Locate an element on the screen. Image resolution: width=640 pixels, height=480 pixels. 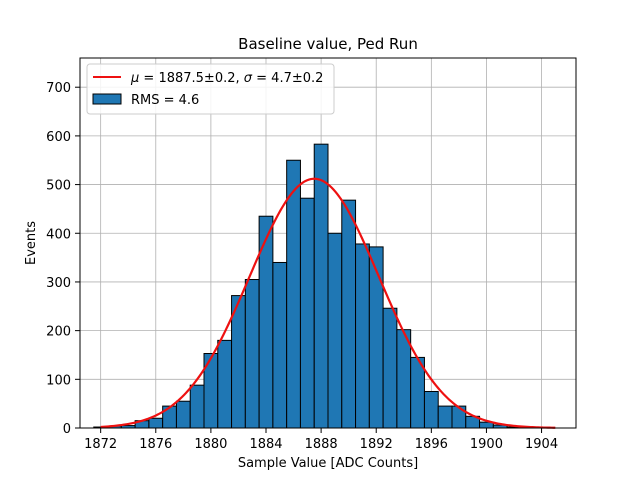
x-axis: 1872 1876 1880 1884 1888 1892 1896 1900 1904 is located at coordinates (321, 440).